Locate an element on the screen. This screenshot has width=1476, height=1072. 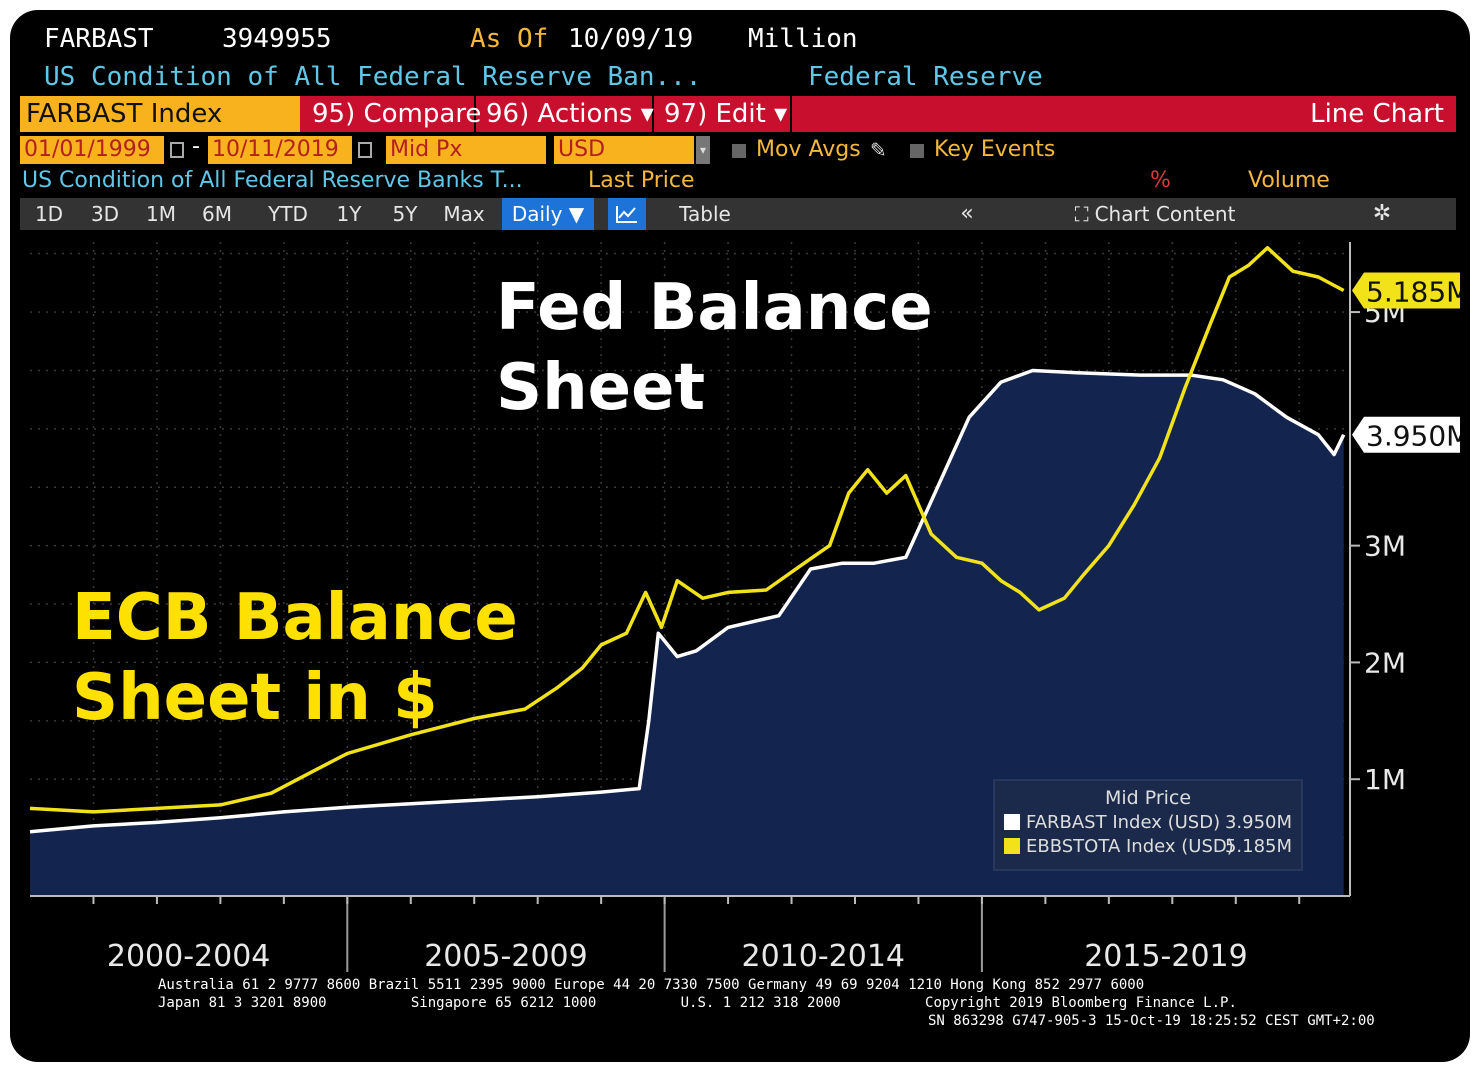
period-6m-button: 6M is located at coordinates (217, 214).